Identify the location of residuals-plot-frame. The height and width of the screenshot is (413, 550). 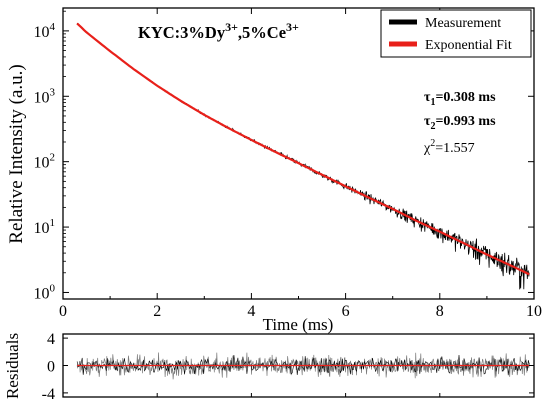
(298, 365).